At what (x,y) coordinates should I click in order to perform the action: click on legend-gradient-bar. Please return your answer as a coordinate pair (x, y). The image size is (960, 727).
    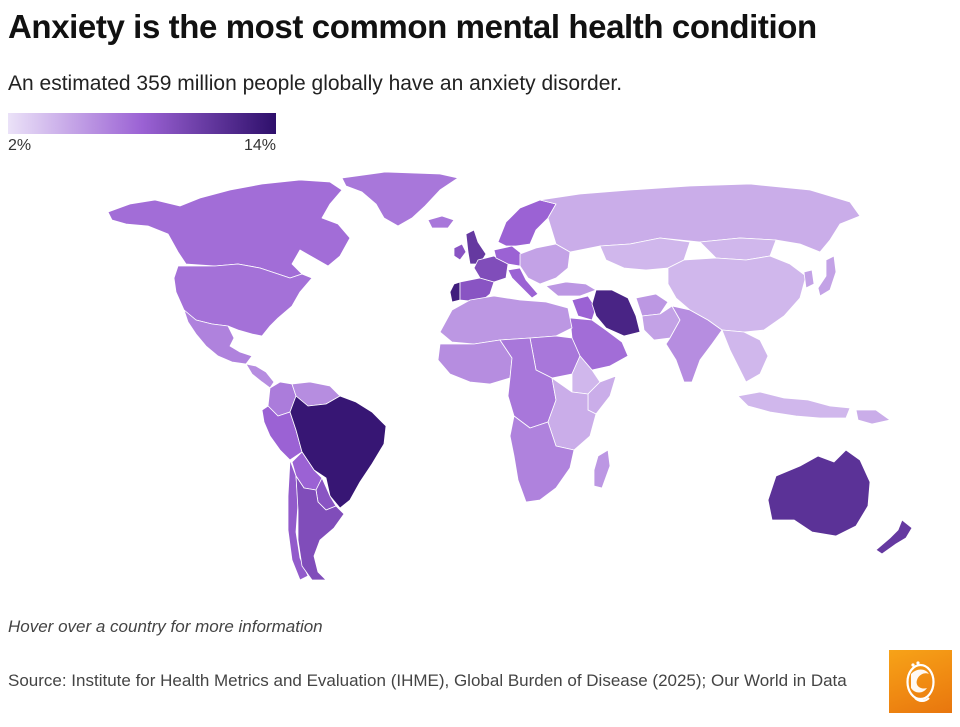
    Looking at the image, I should click on (142, 123).